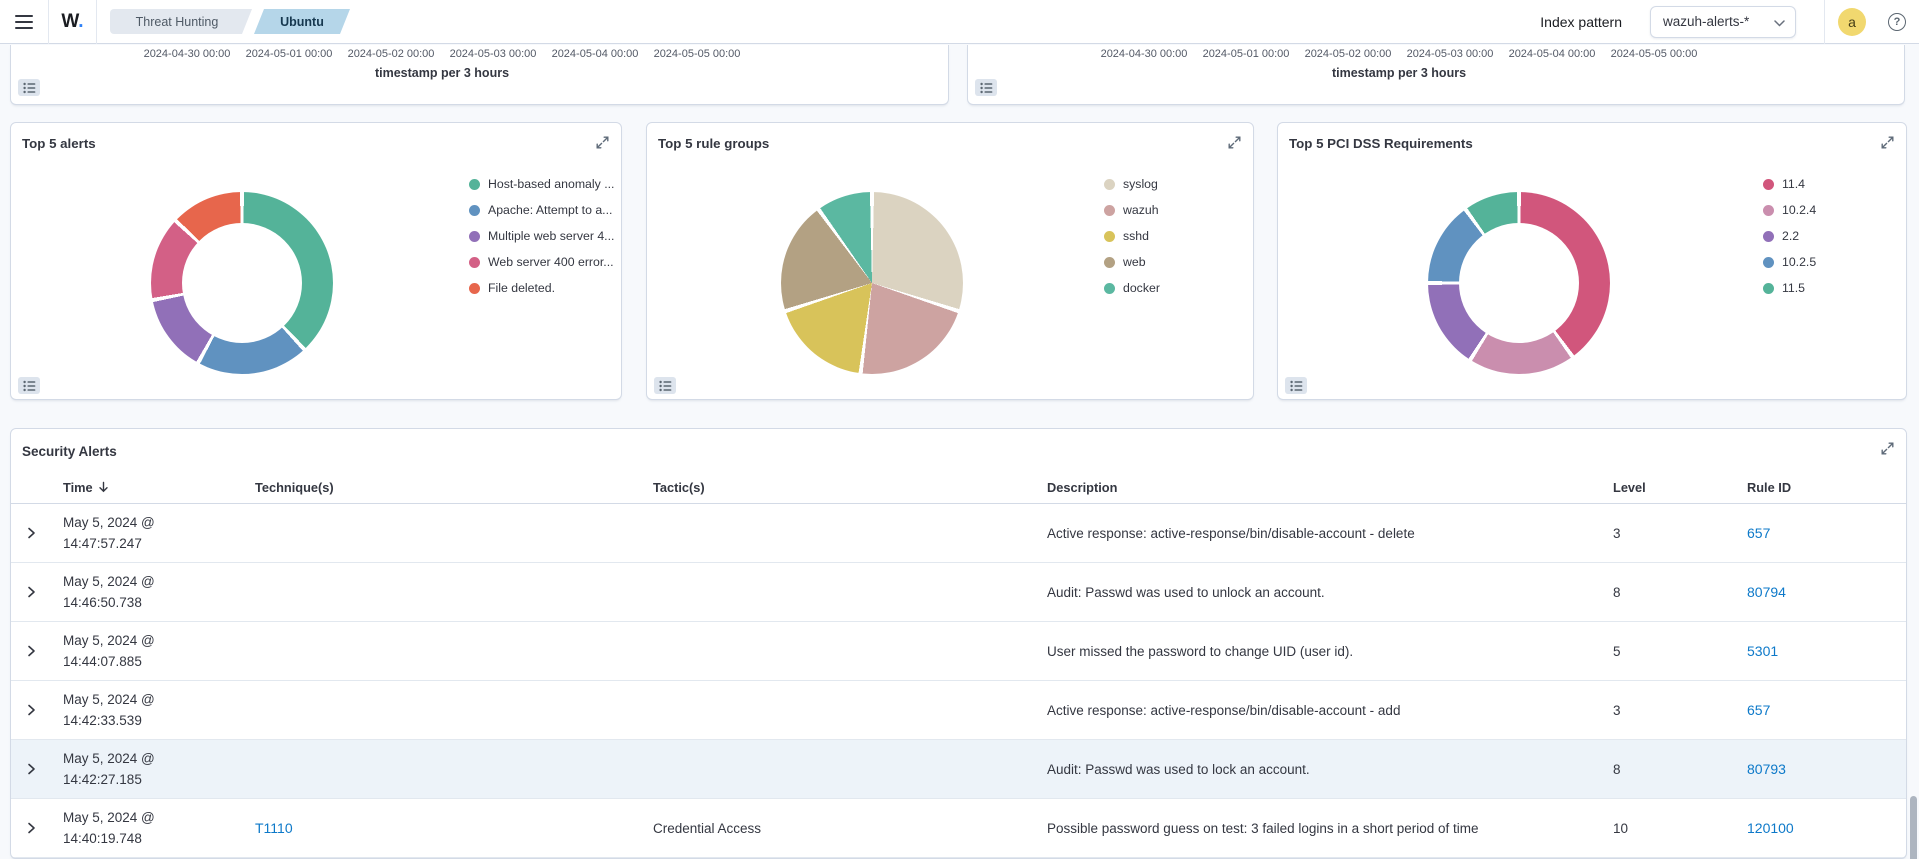  What do you see at coordinates (1766, 768) in the screenshot?
I see `rule-id-link: 80793` at bounding box center [1766, 768].